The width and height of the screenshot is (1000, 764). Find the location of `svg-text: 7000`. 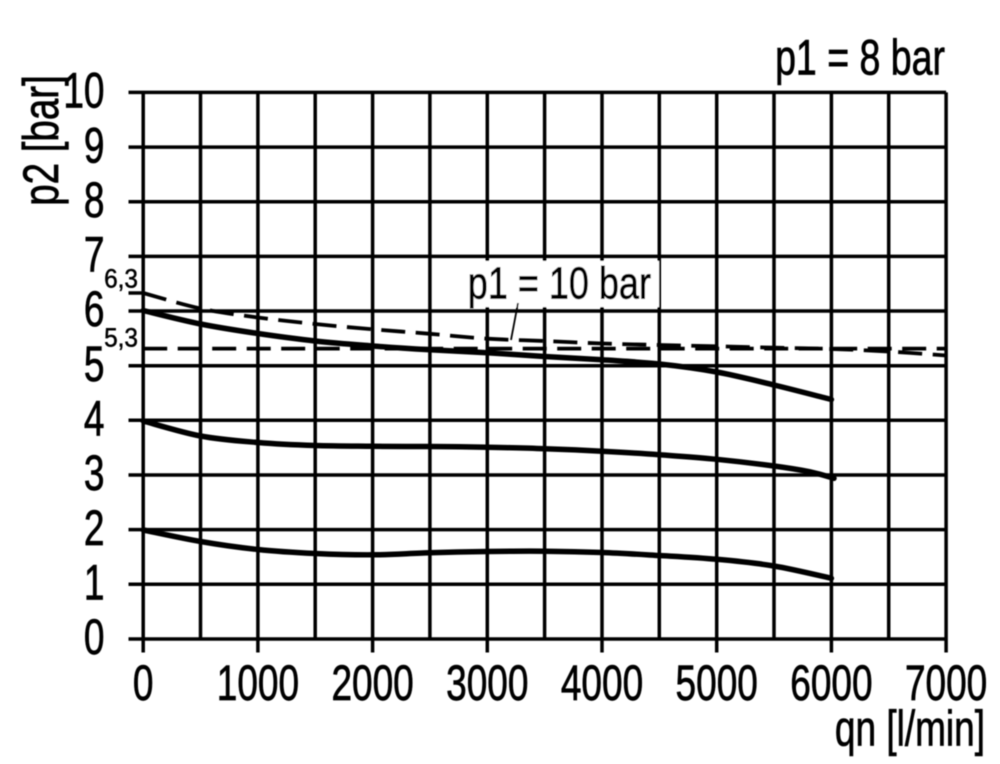

svg-text: 7000 is located at coordinates (946, 683).